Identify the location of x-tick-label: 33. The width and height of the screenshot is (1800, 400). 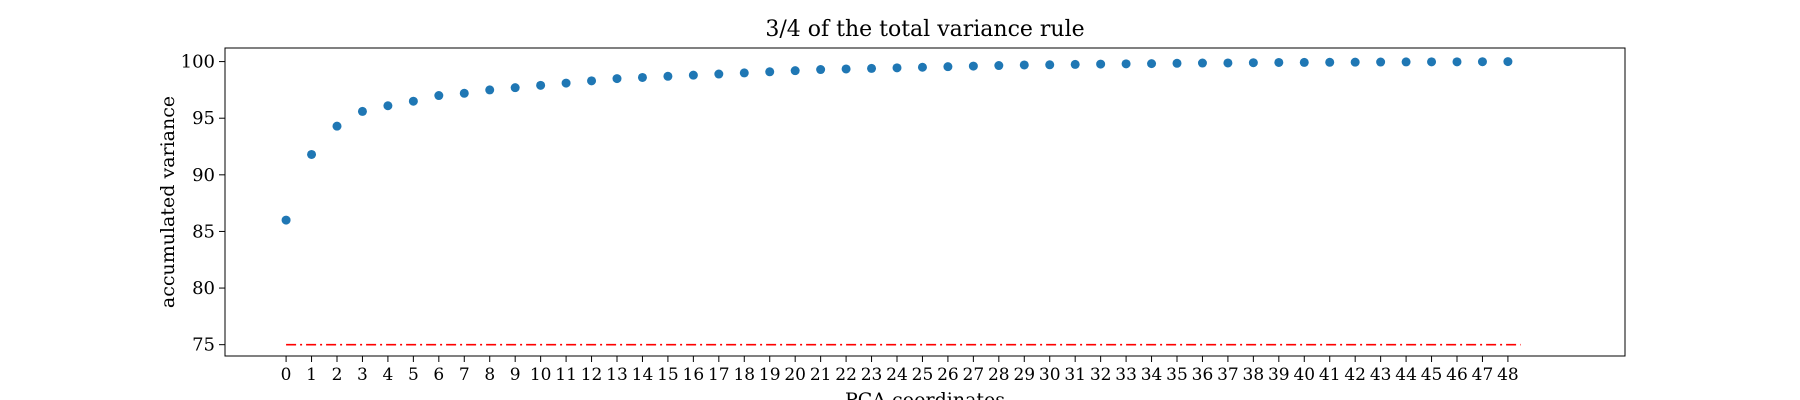
(1126, 375).